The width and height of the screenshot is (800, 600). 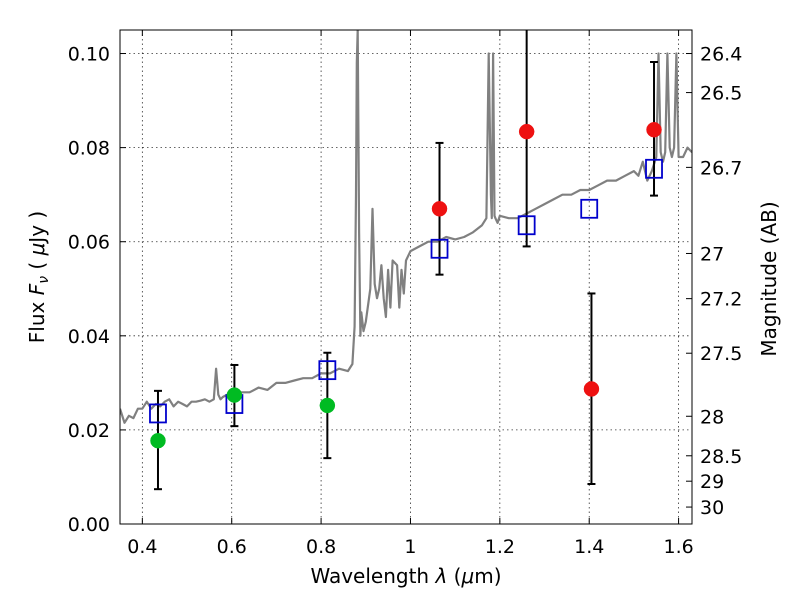 I want to click on x-tick-label: 1.6, so click(x=678, y=547).